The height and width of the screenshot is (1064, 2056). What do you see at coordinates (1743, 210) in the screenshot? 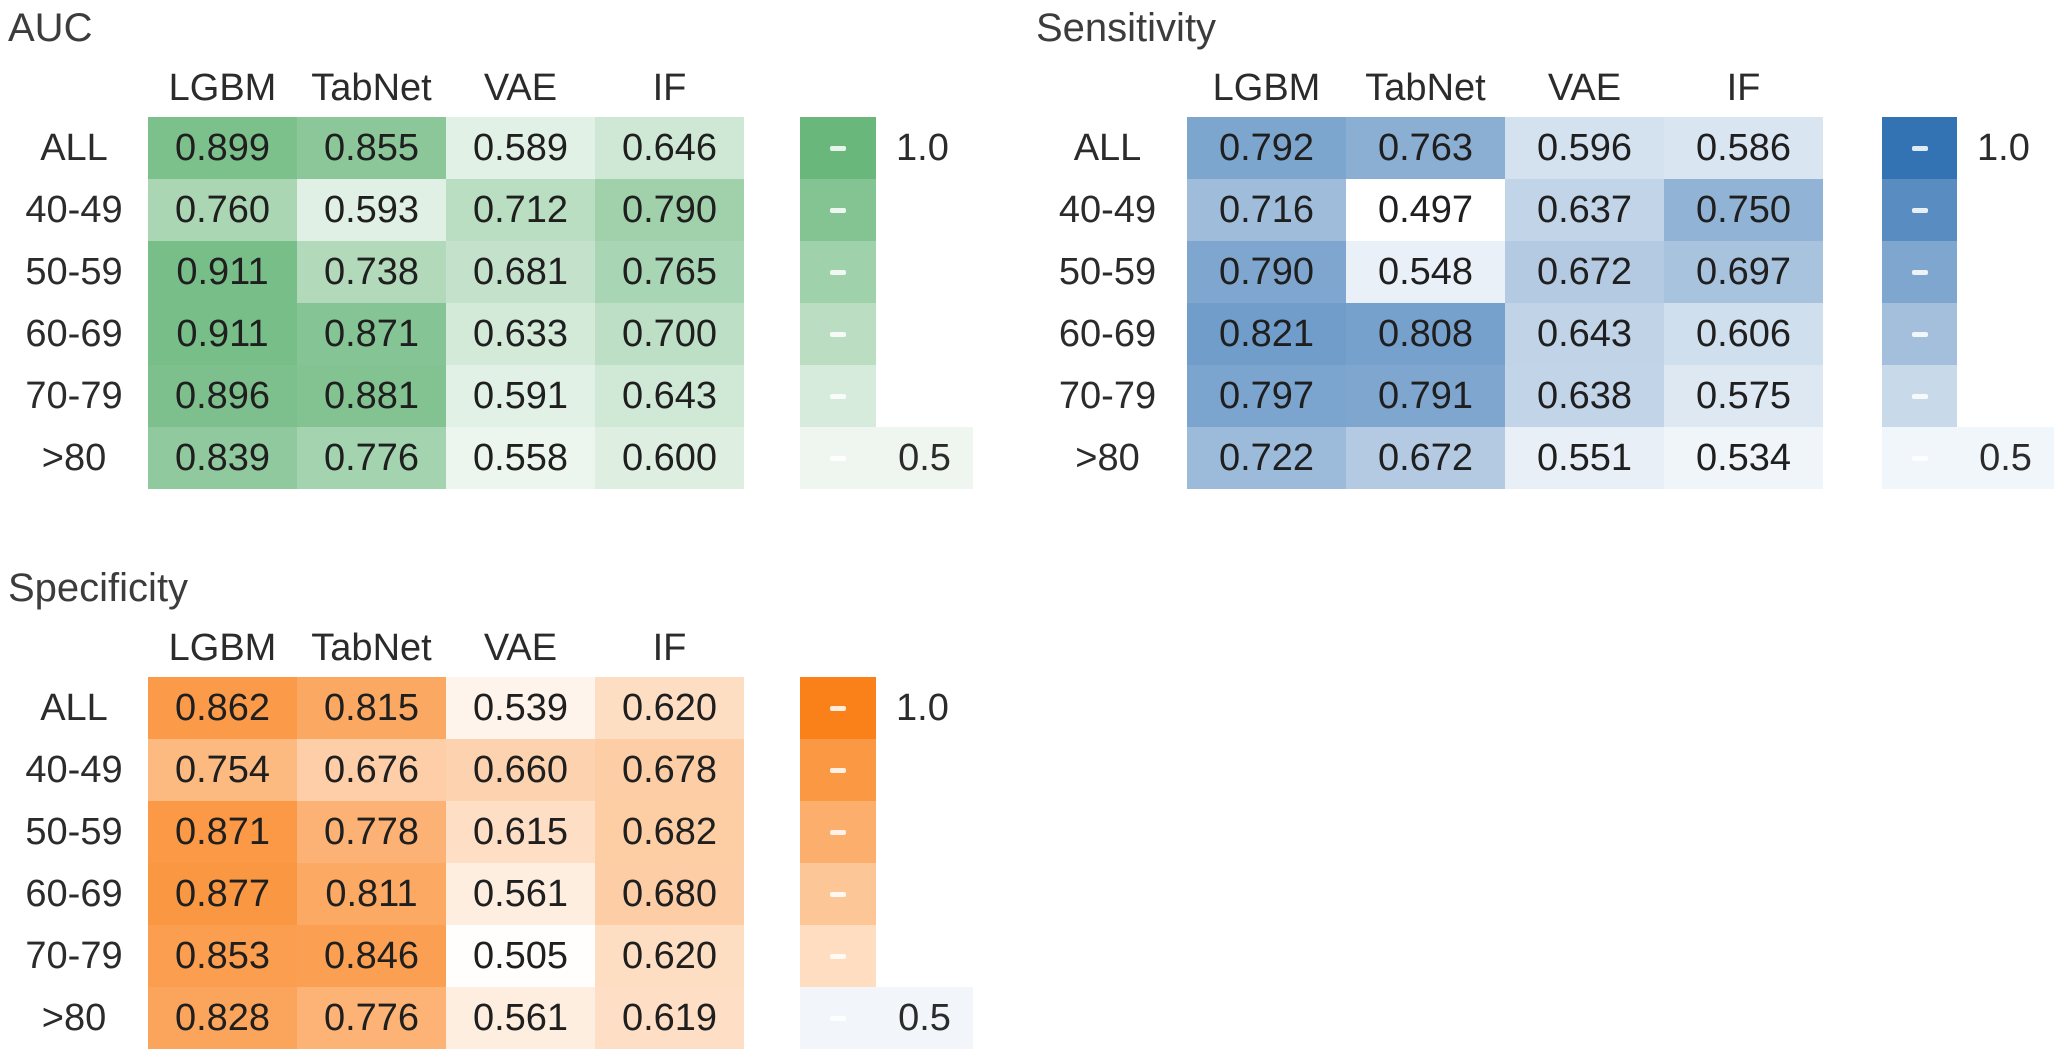
I see `heatmap-cell: 0.750` at bounding box center [1743, 210].